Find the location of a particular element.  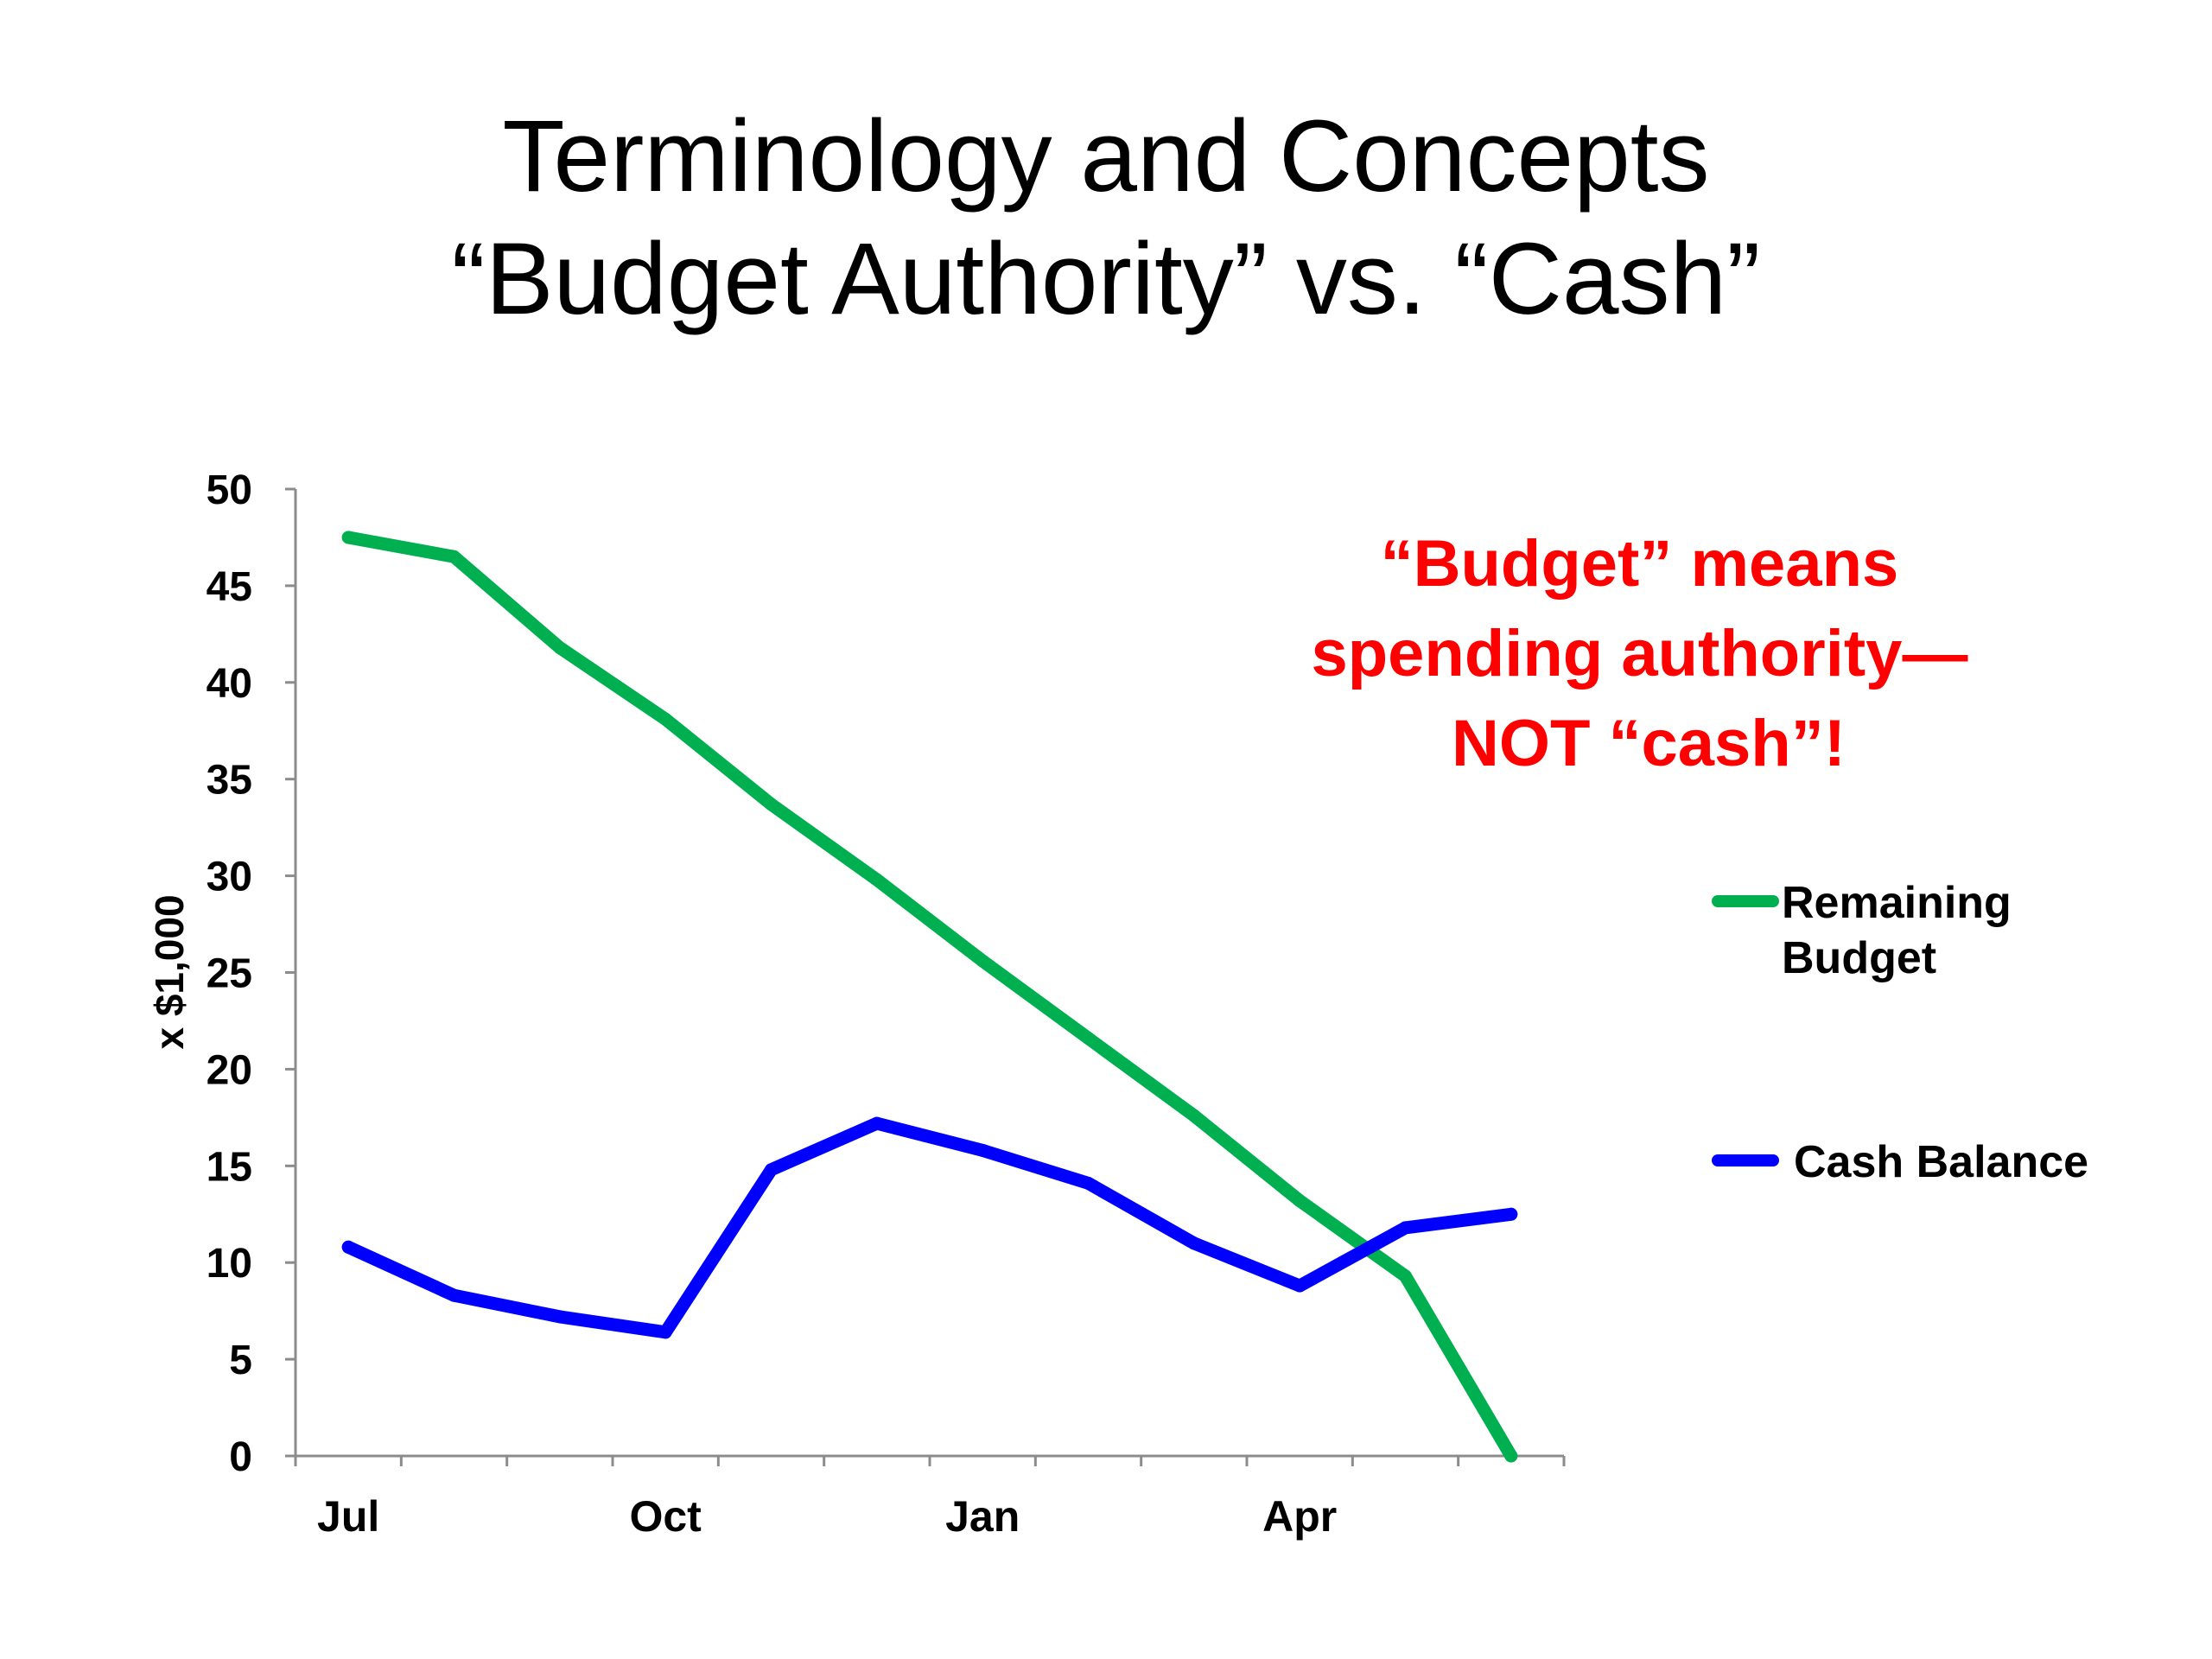

legend-label-cash-balance: Cash Balance is located at coordinates (1941, 1162).